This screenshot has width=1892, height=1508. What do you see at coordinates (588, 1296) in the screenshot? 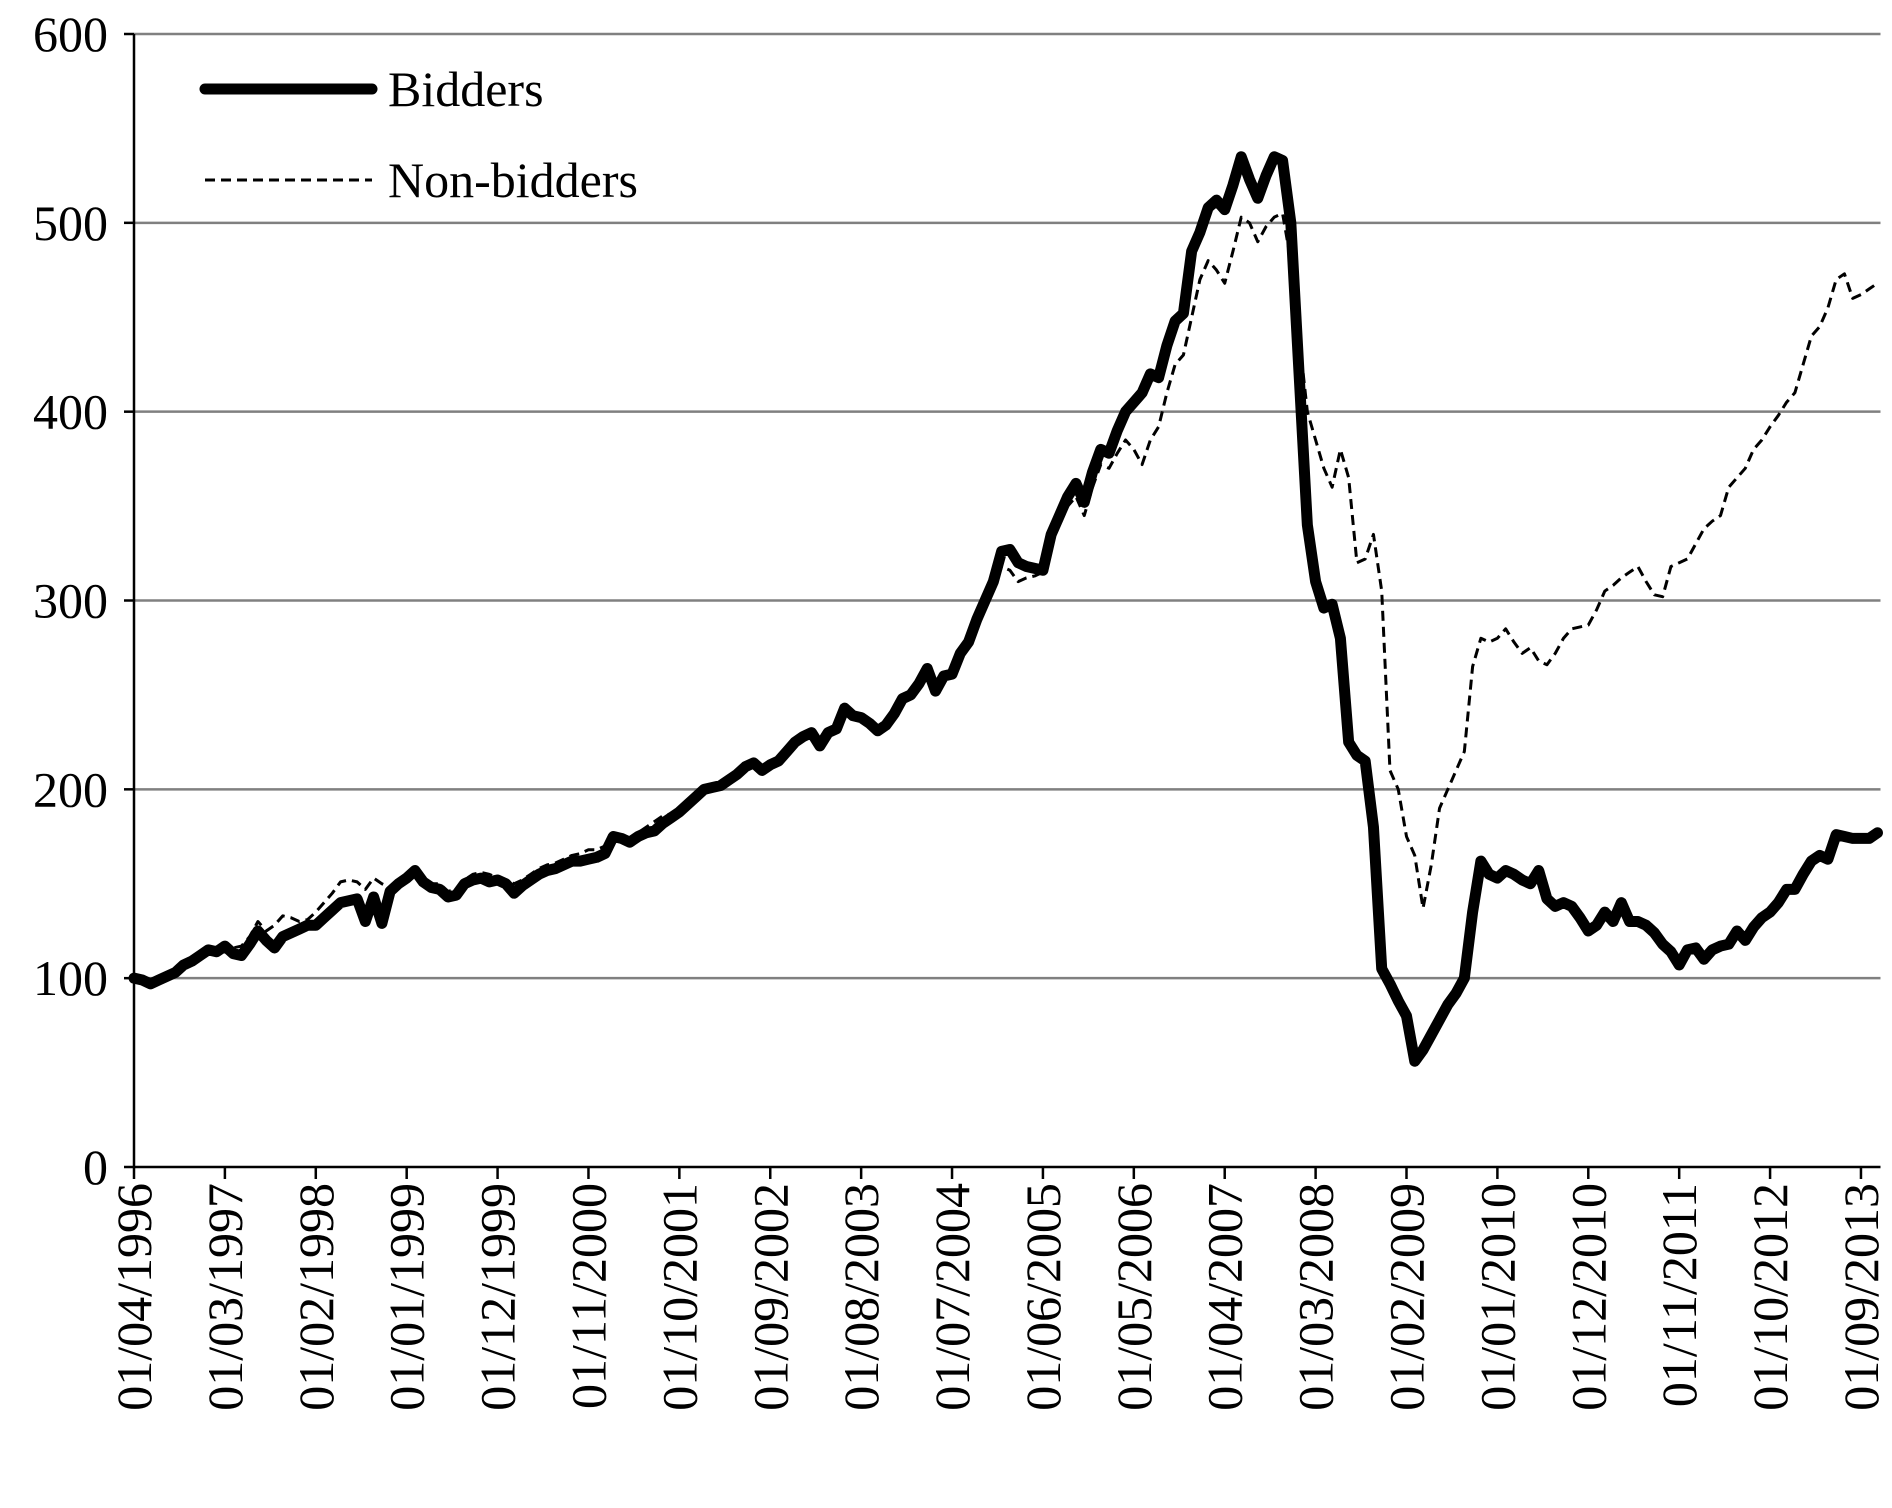
I see `x-tick-label: 01/11/2000` at bounding box center [588, 1296].